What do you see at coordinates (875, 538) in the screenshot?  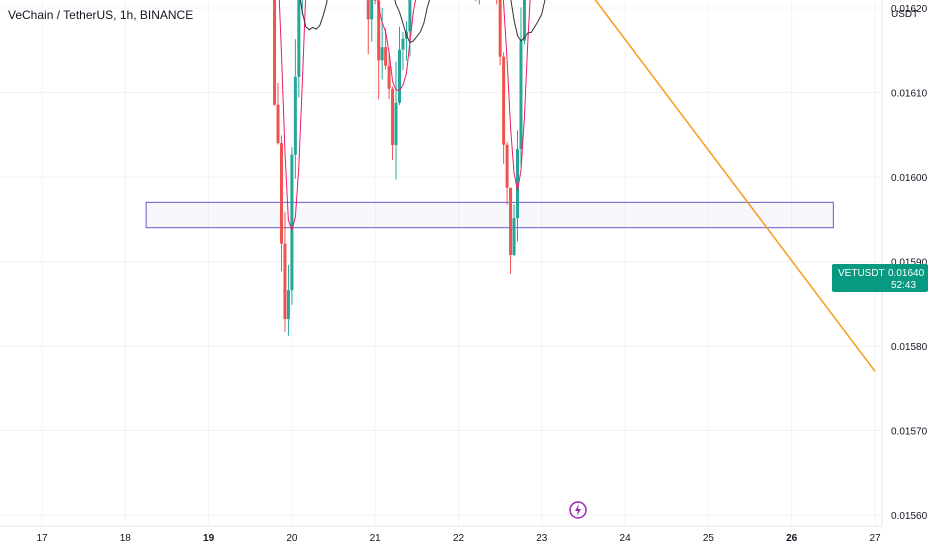 I see `x-tick-label: 27` at bounding box center [875, 538].